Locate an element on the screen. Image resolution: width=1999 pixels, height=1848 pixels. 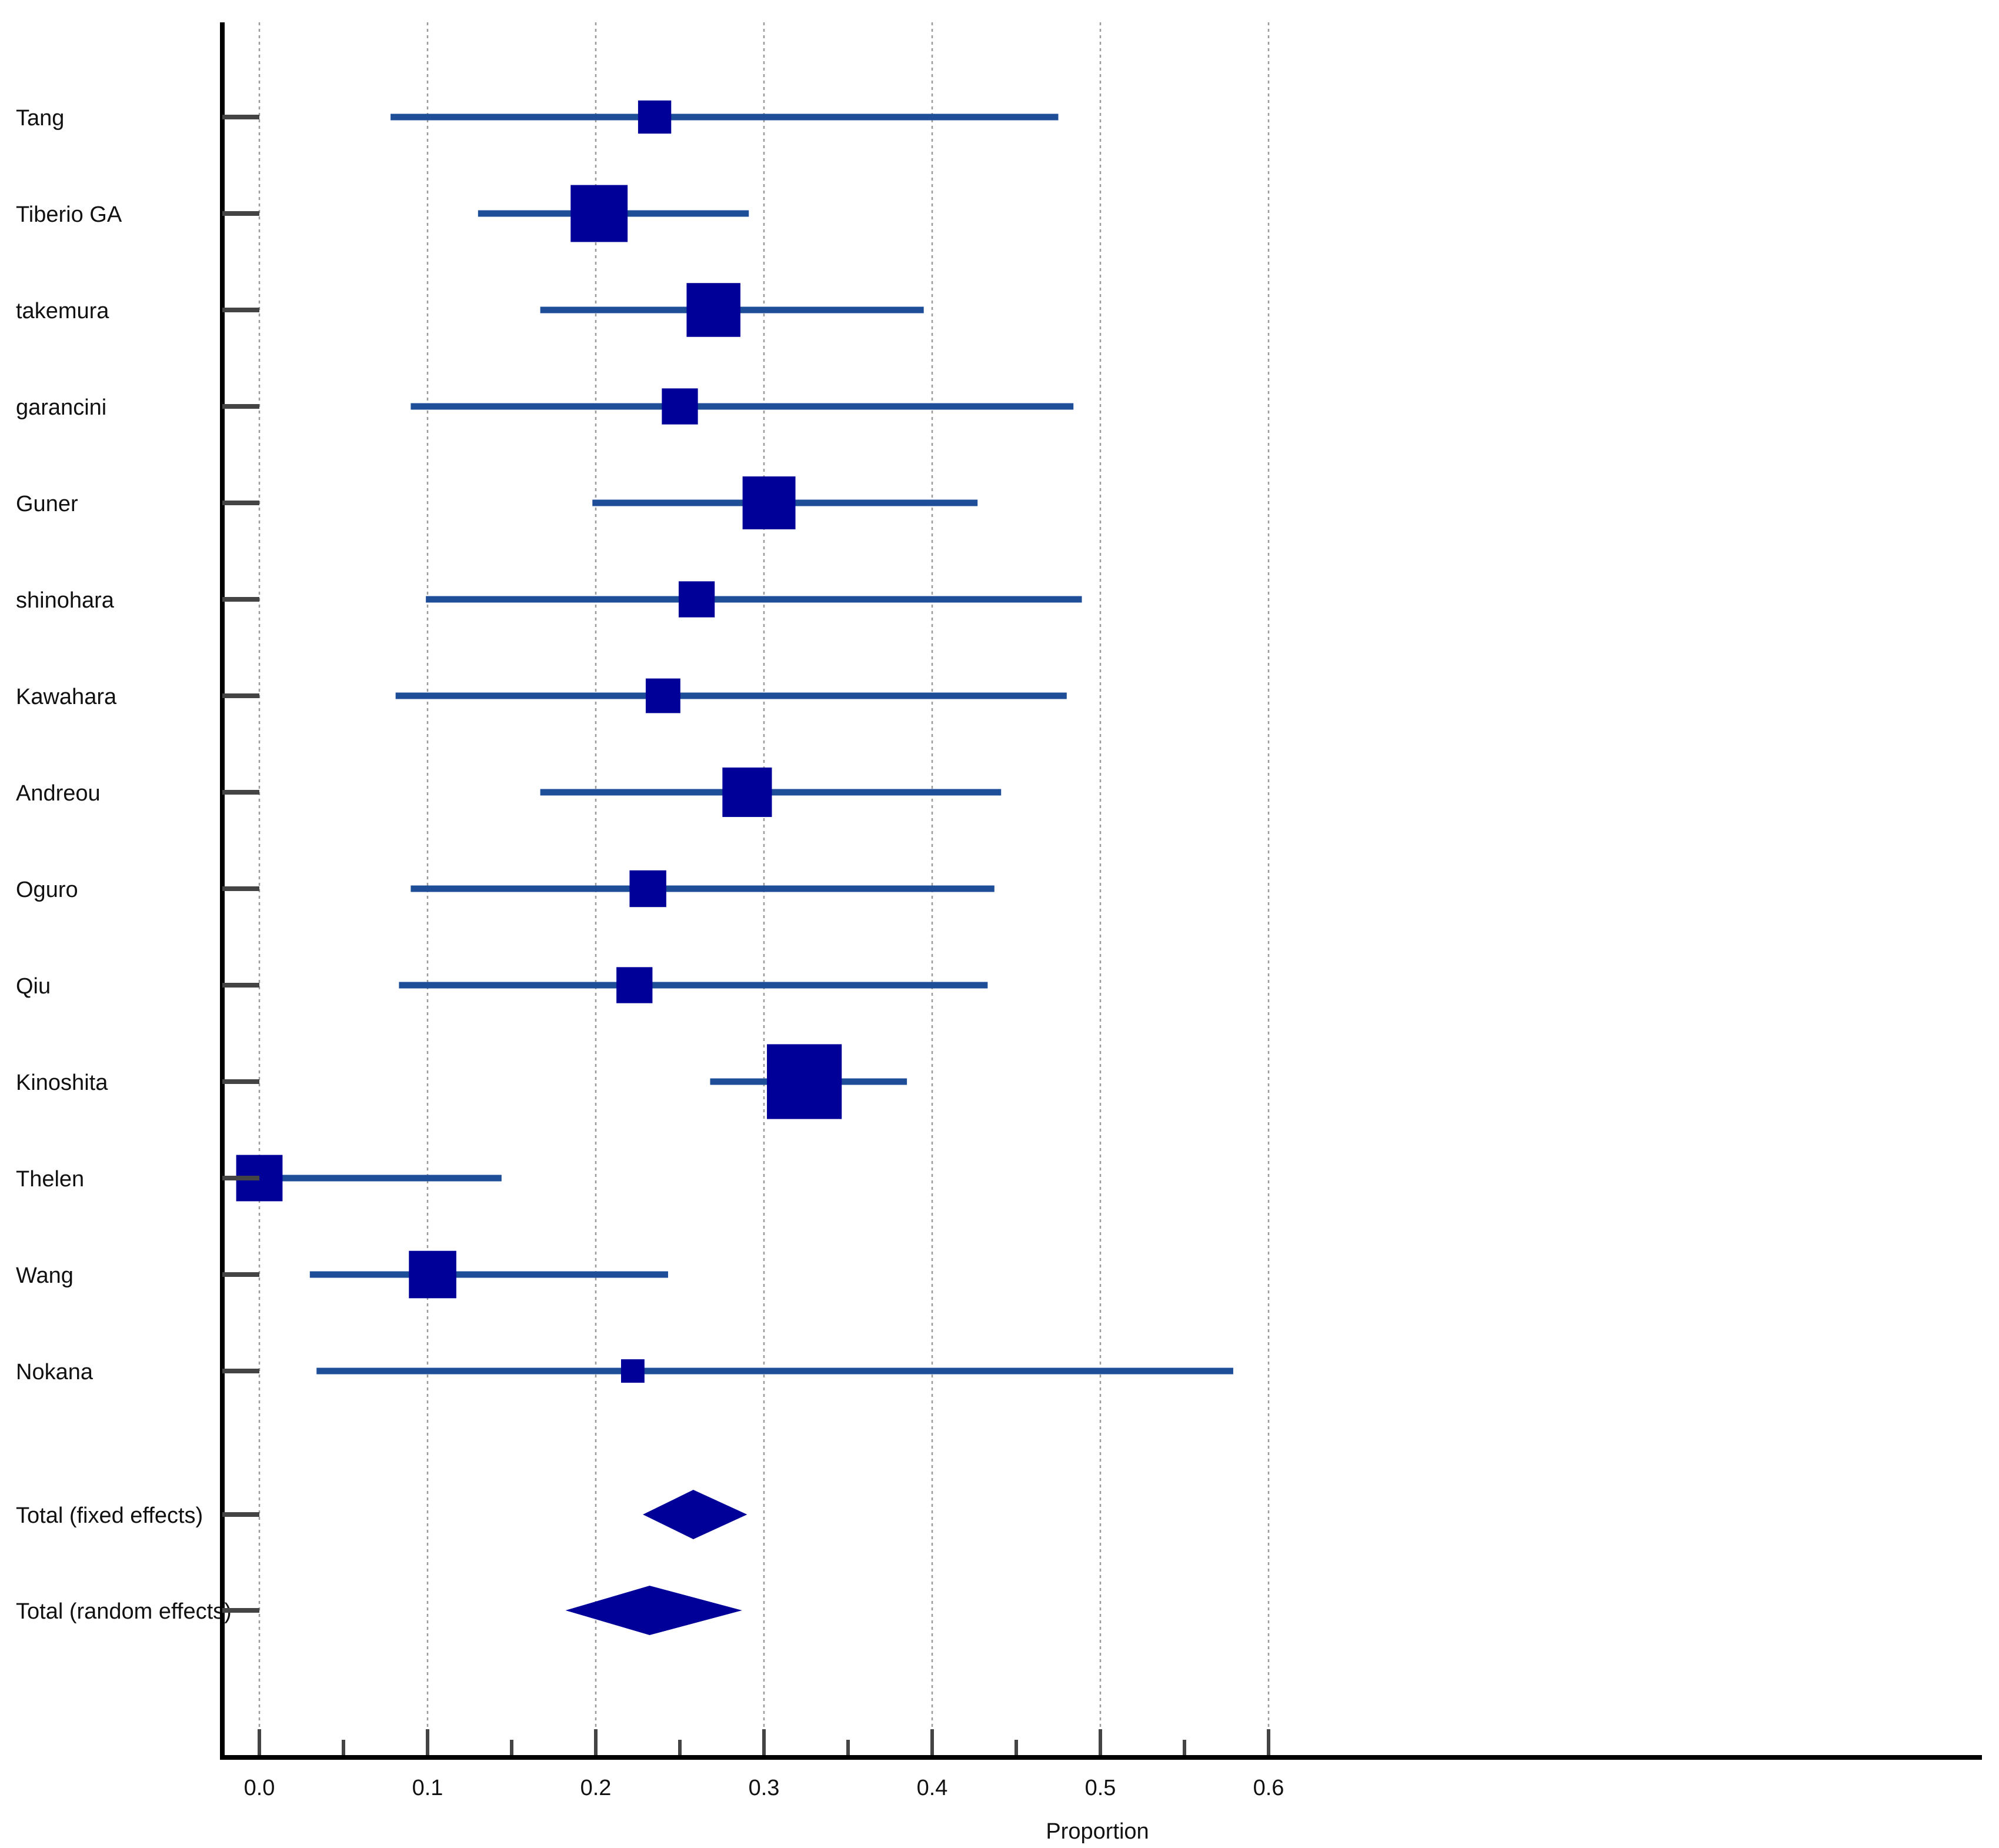
x-tick-label: 0.2 is located at coordinates (596, 1788).